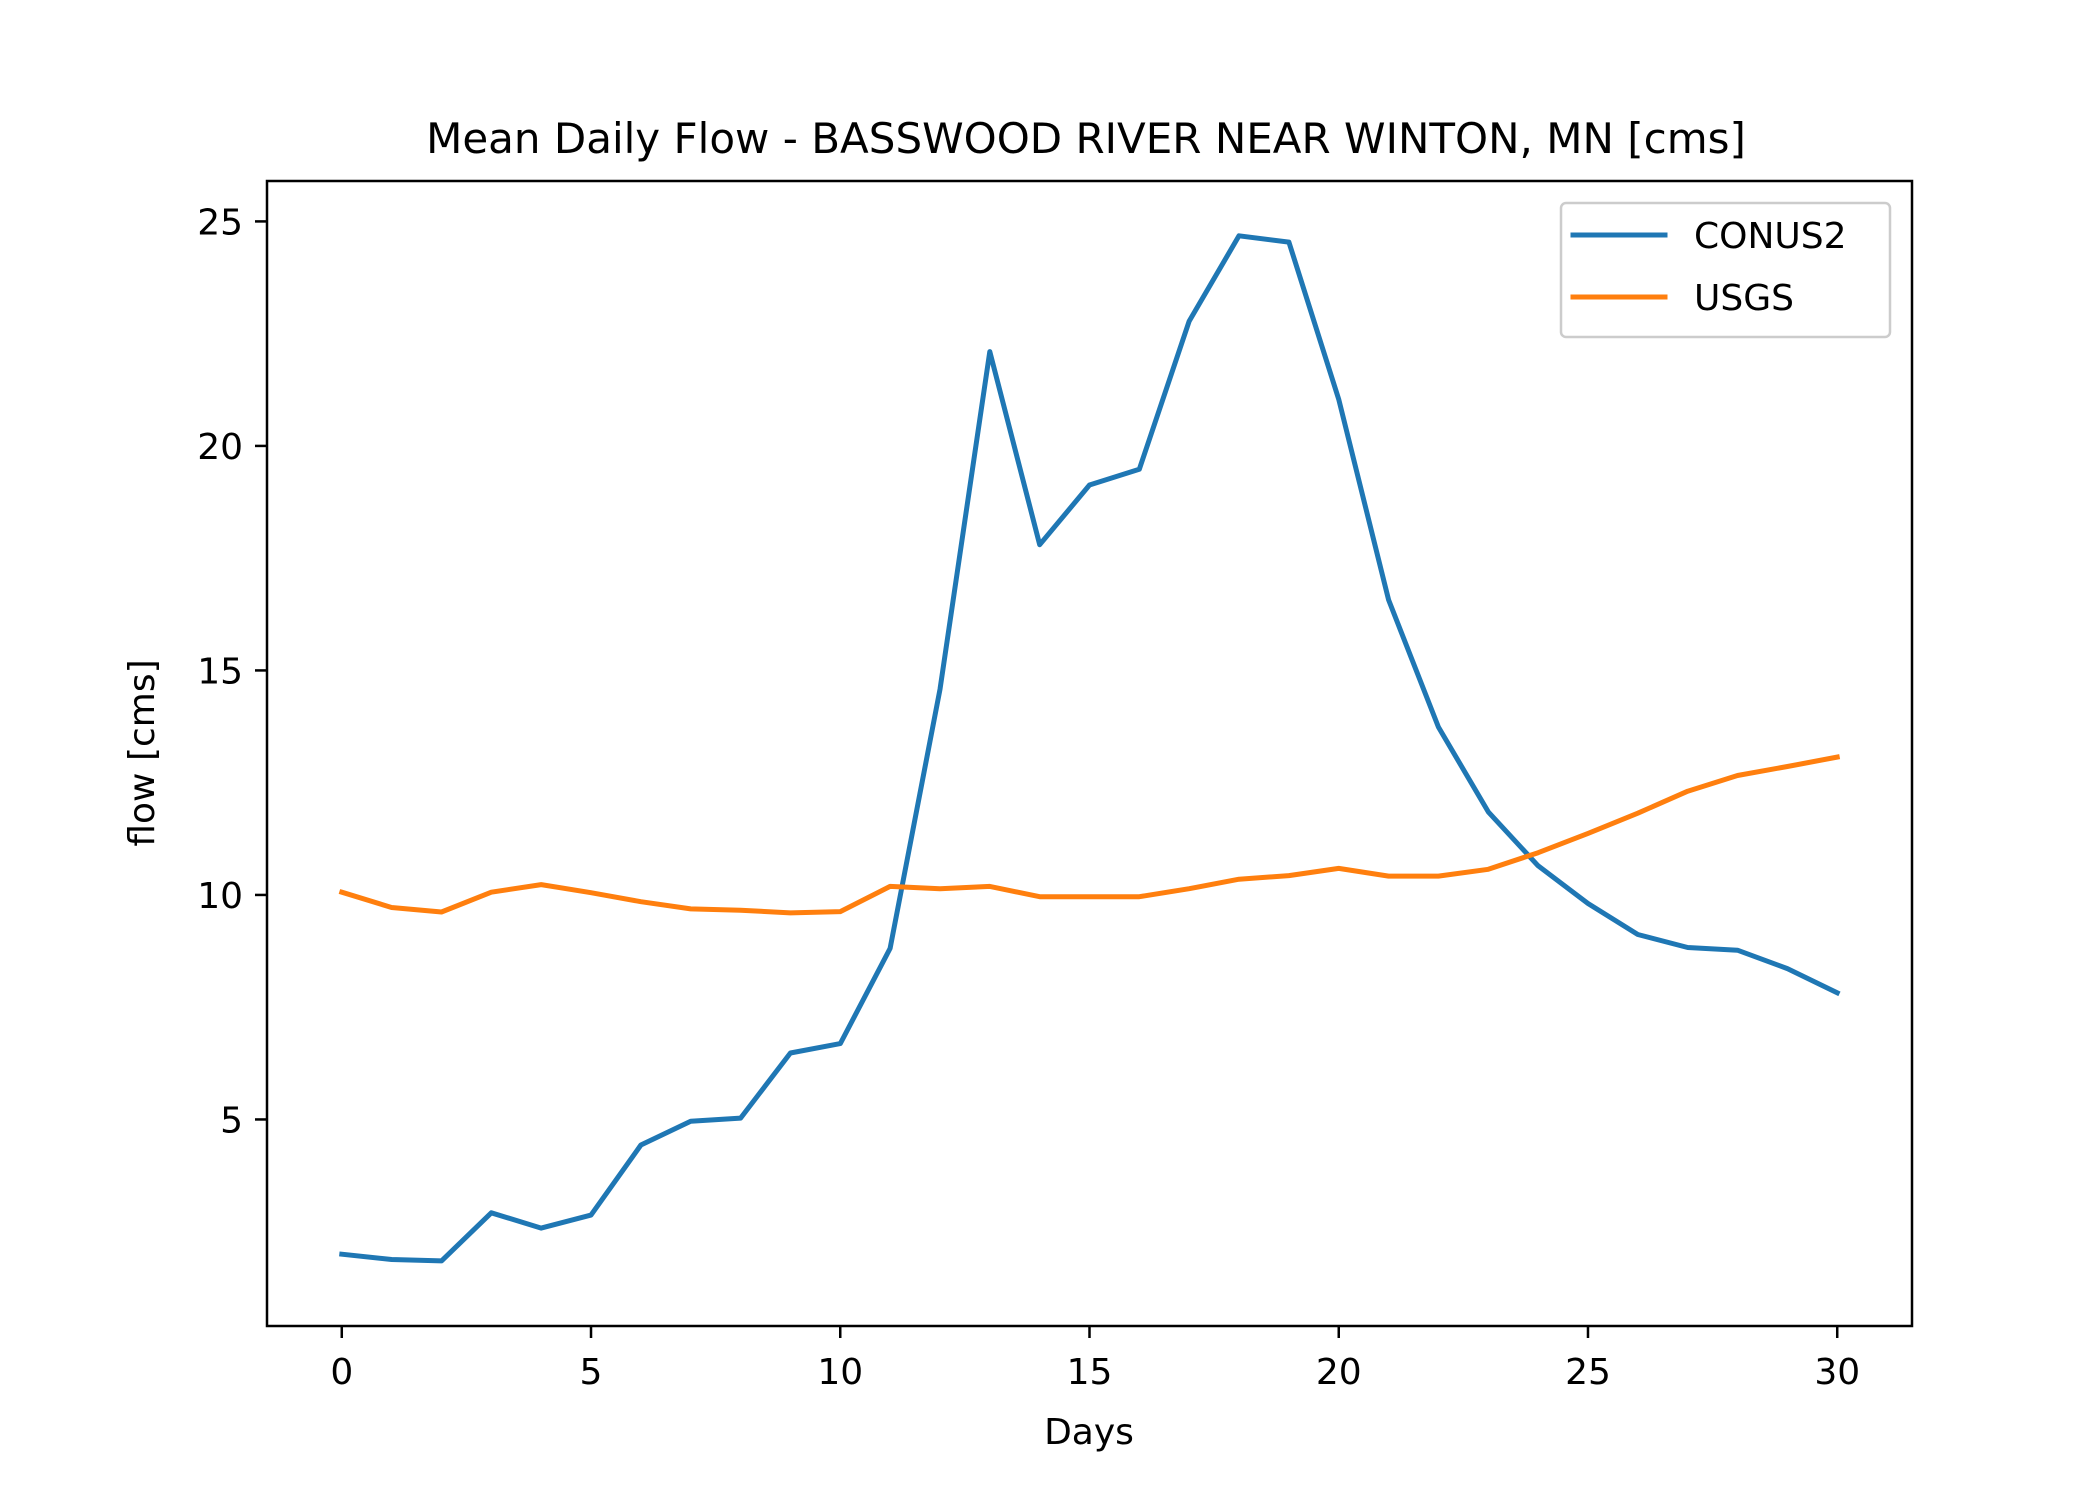  Describe the element at coordinates (1588, 1372) in the screenshot. I see `x-tick-label: 25` at that location.